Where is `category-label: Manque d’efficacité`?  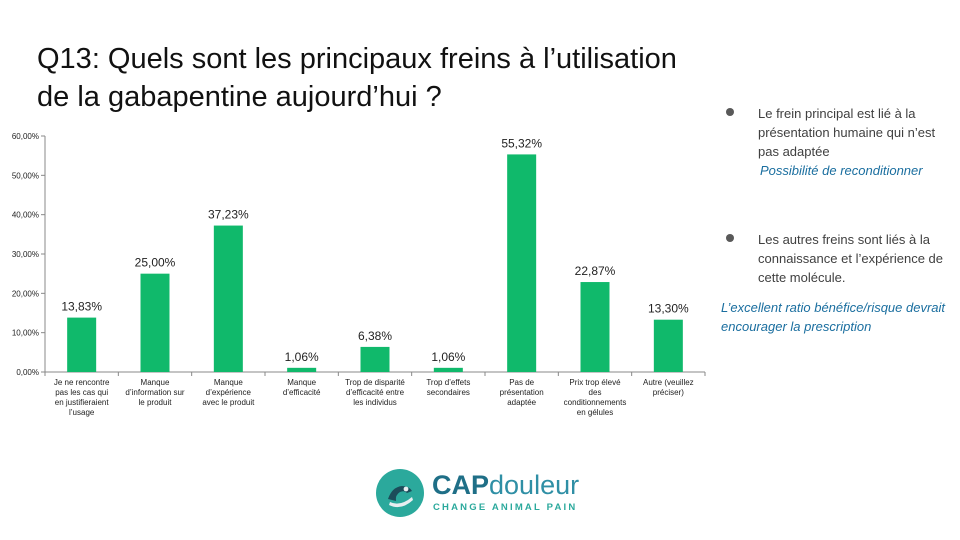
category-label: Manque d’efficacité is located at coordinates (302, 387).